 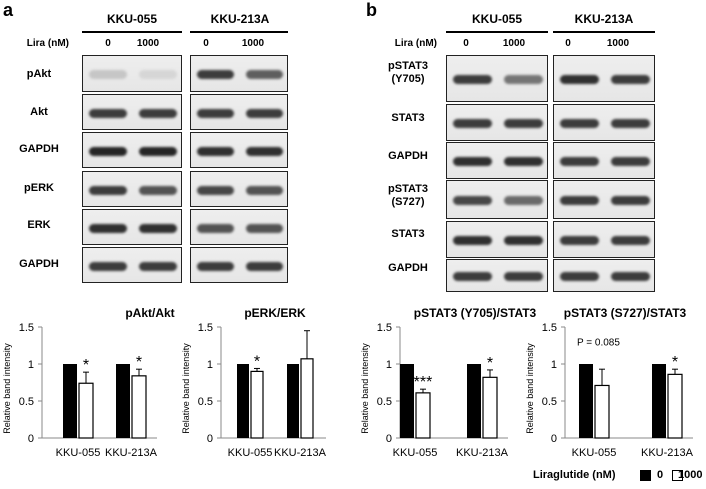 What do you see at coordinates (39, 112) in the screenshot?
I see `panel-a-row-label: Akt` at bounding box center [39, 112].